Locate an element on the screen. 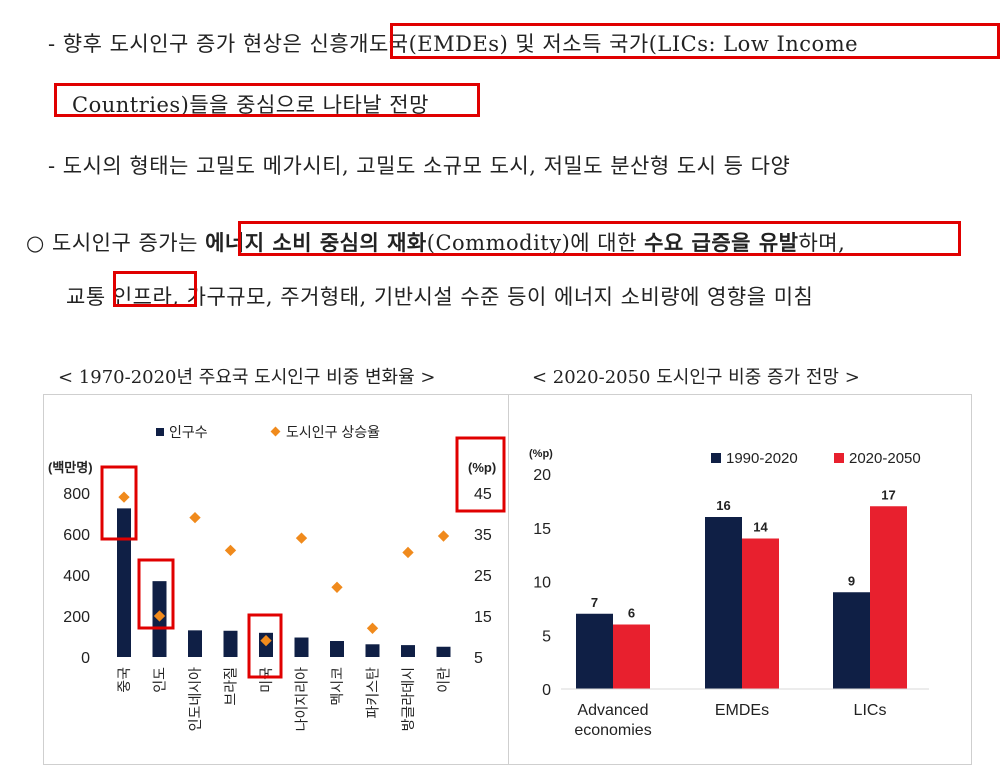 The height and width of the screenshot is (770, 1002). legend-label-population: 인구수 is located at coordinates (188, 432).